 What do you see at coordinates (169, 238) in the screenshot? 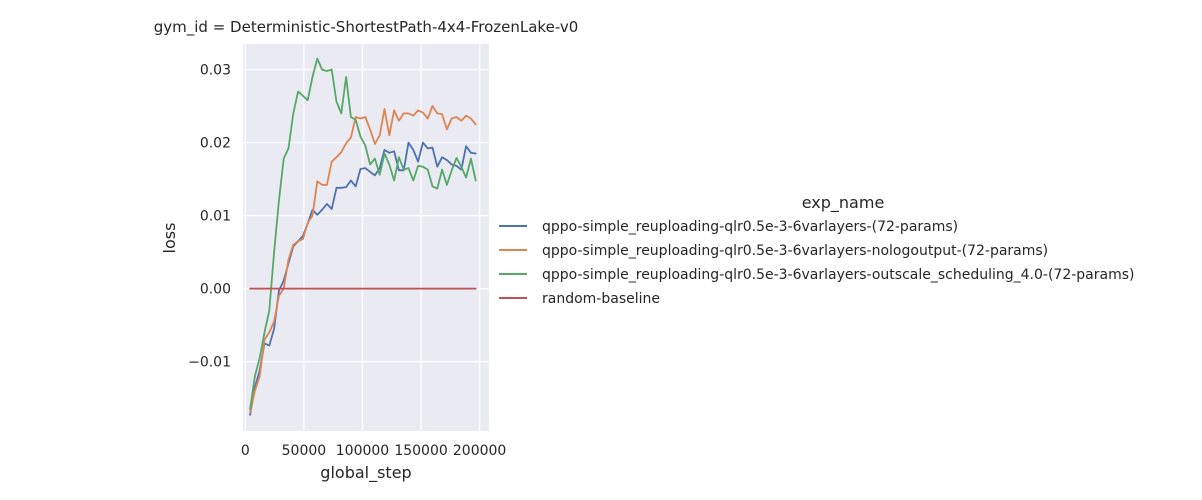
I see `y-axis-label: loss` at bounding box center [169, 238].